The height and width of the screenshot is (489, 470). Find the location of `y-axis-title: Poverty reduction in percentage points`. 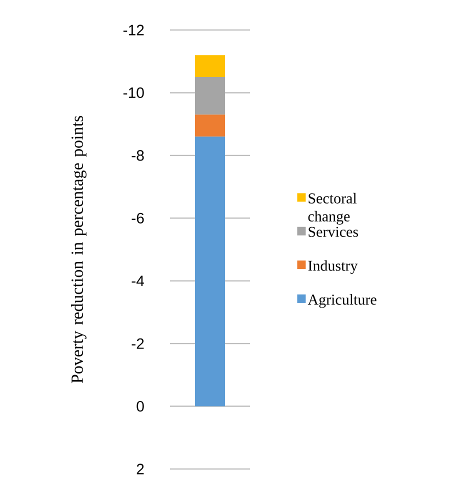

y-axis-title: Poverty reduction in percentage points is located at coordinates (78, 250).